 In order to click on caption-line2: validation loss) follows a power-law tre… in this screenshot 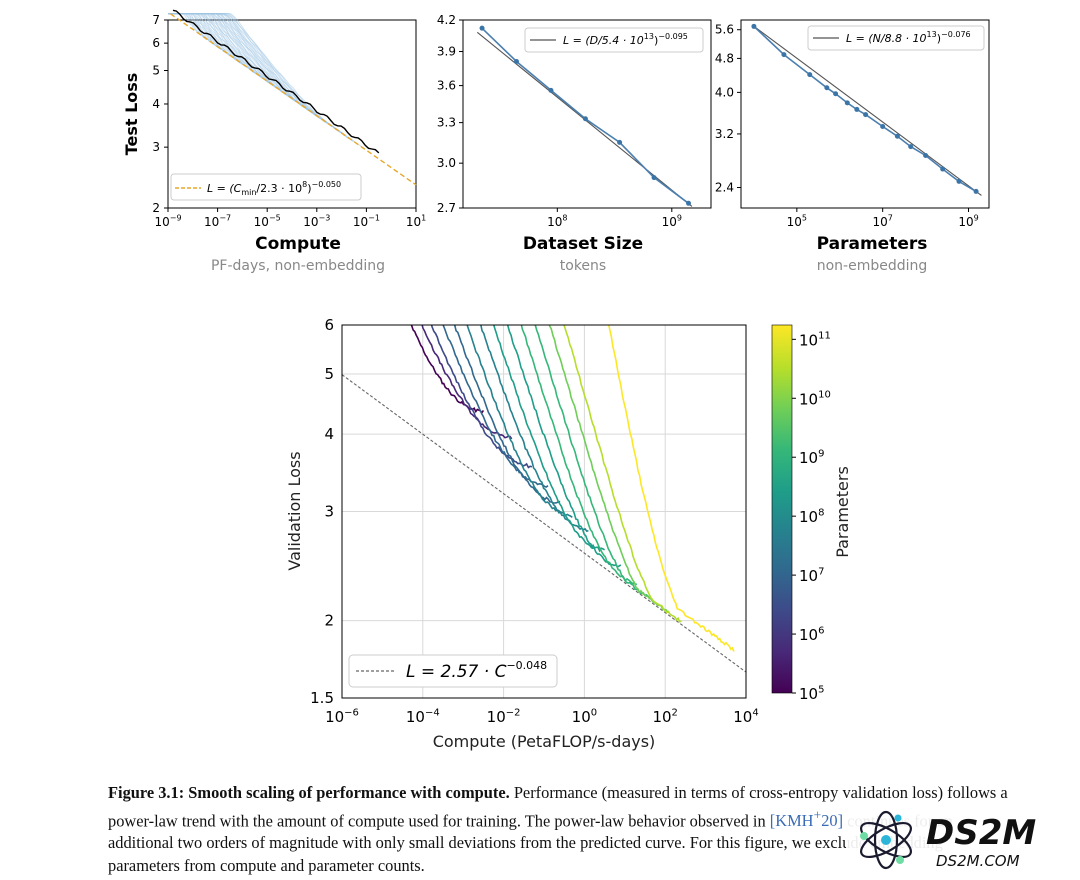, I will do `click(558, 806)`.